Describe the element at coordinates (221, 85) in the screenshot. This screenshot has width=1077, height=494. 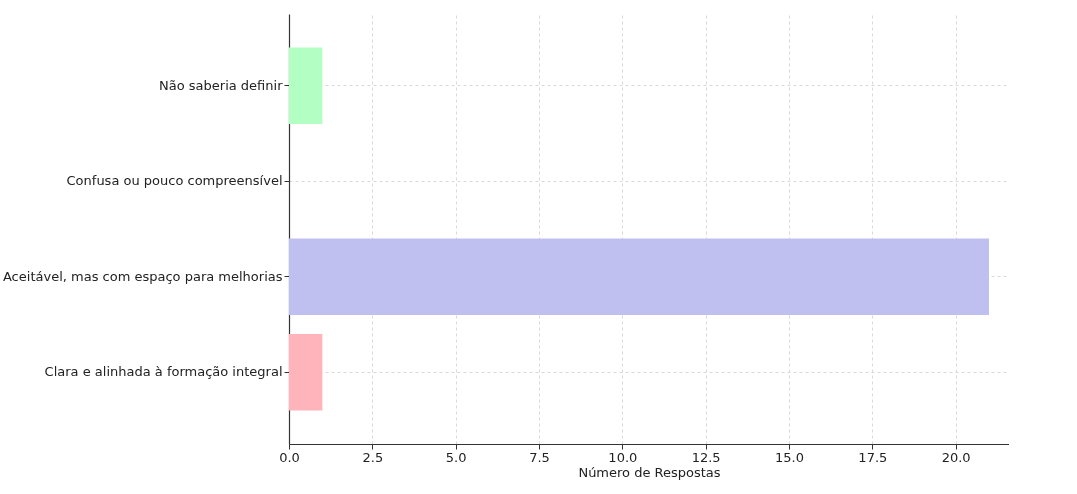
I see `y-tick-label: Não saberia definir` at that location.